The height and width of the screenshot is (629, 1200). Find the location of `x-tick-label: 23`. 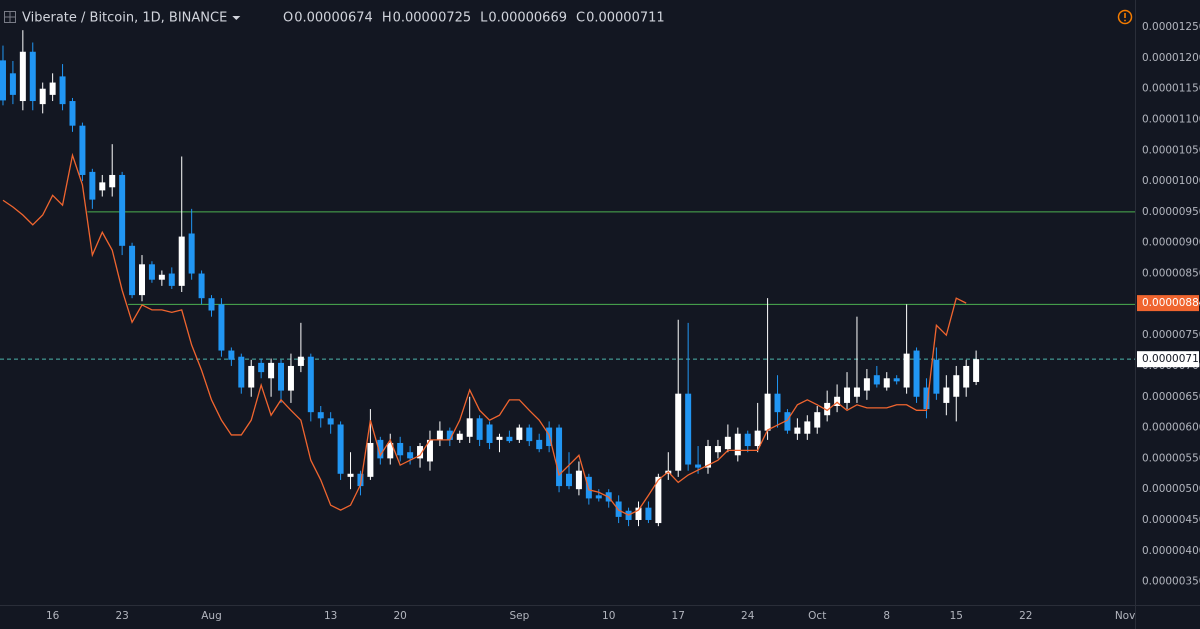

x-tick-label: 23 is located at coordinates (121, 616).